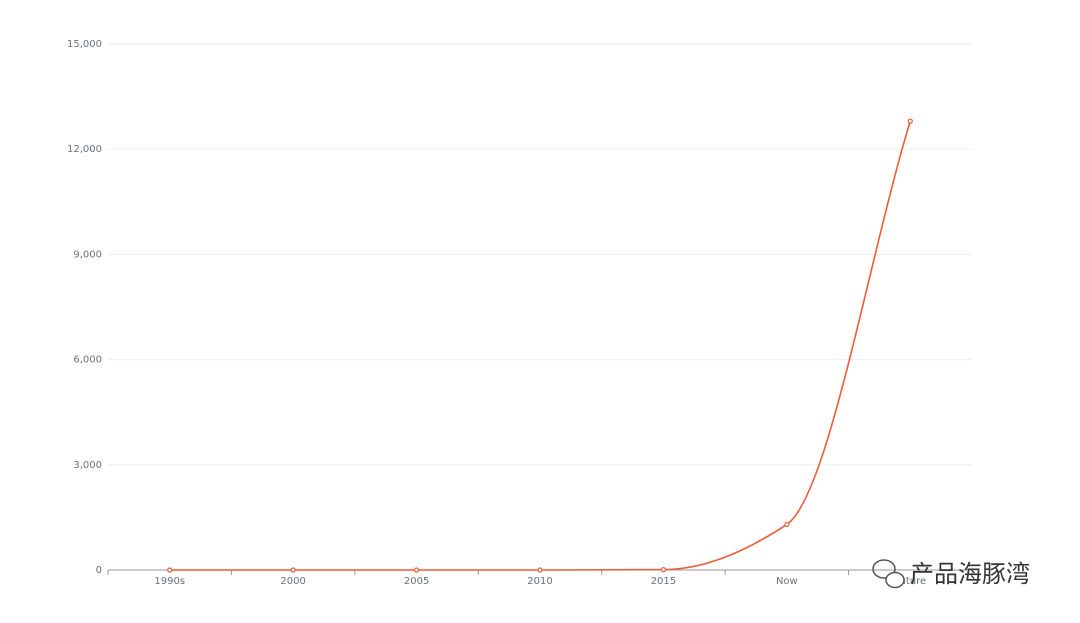 This screenshot has width=1080, height=623. I want to click on watermark-text: 产品海豚湾, so click(970, 574).